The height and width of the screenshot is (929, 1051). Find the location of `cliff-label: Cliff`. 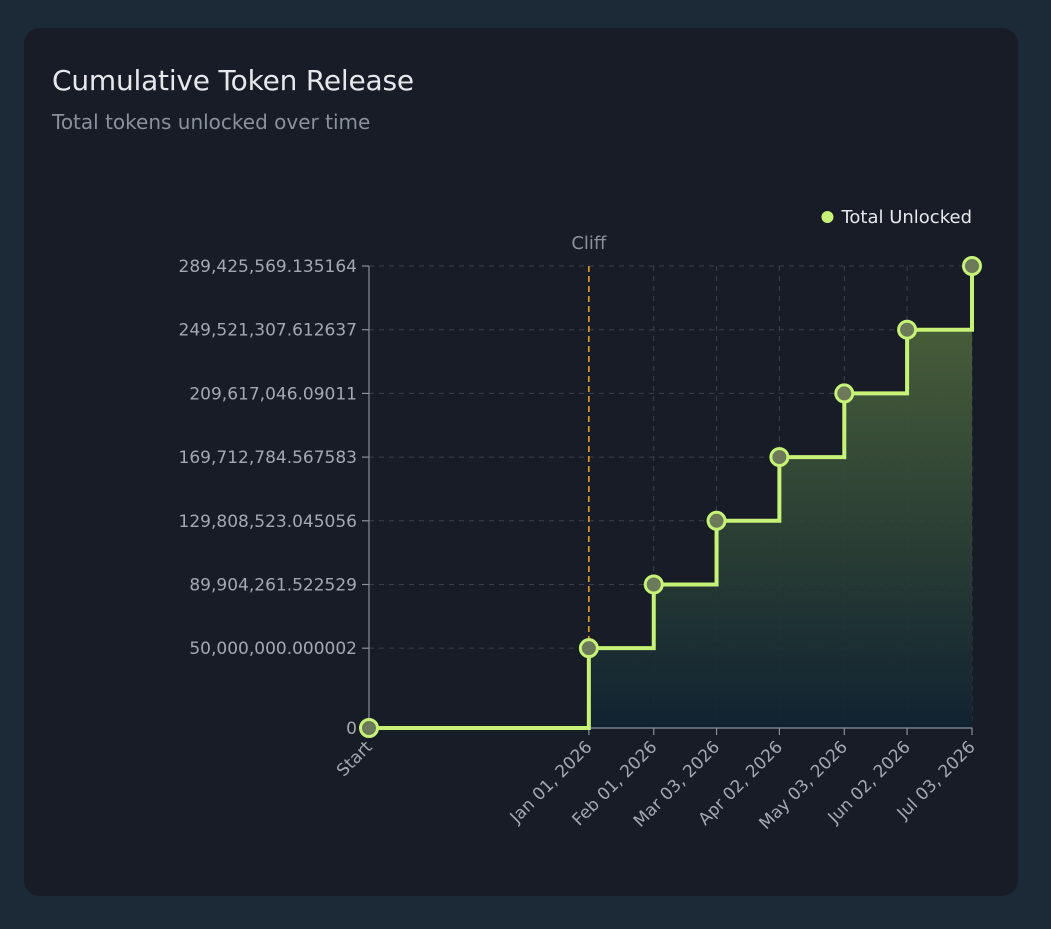

cliff-label: Cliff is located at coordinates (589, 243).